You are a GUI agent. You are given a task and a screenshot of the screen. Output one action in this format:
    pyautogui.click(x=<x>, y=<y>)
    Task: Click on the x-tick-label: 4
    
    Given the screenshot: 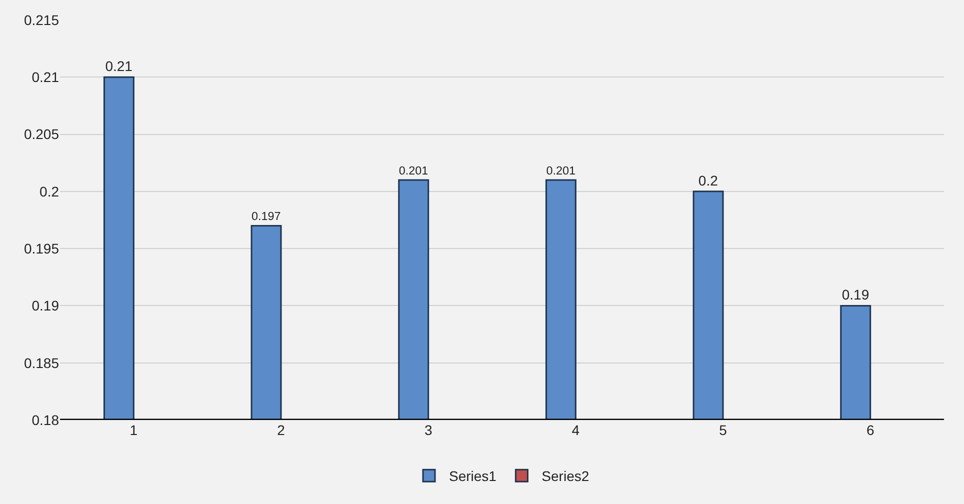 What is the action you would take?
    pyautogui.click(x=576, y=430)
    